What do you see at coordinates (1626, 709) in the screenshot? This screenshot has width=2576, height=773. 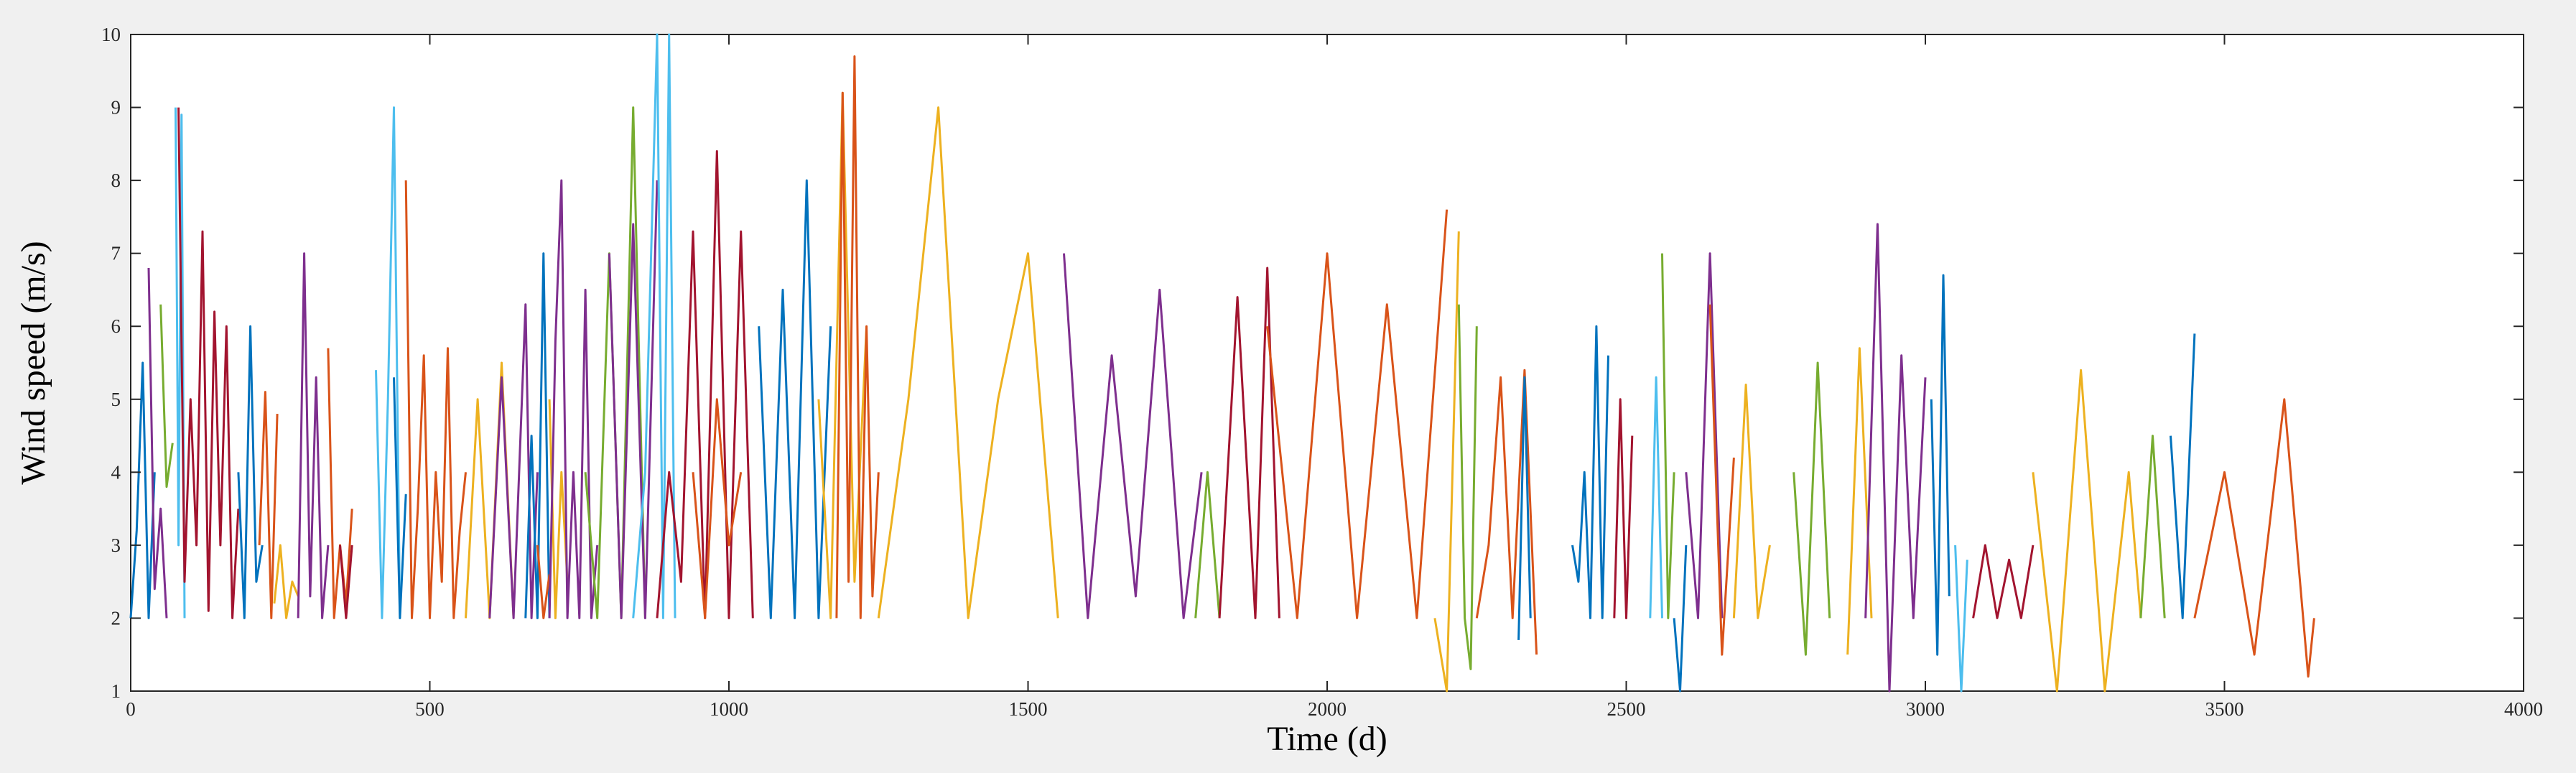 I see `x-tick-label: 2500` at bounding box center [1626, 709].